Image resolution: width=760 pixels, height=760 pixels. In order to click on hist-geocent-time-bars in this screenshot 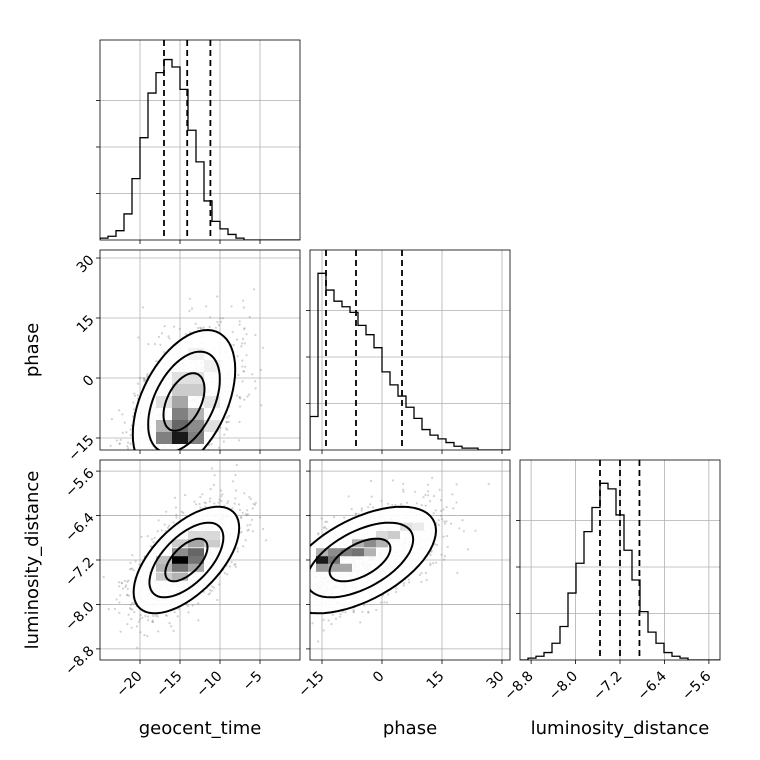, I will do `click(200, 140)`.